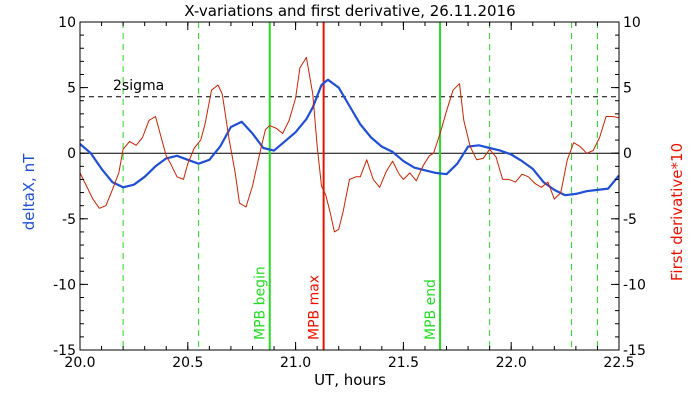 This screenshot has width=700, height=400. Describe the element at coordinates (79, 363) in the screenshot. I see `x-tick-label: 20.0` at that location.